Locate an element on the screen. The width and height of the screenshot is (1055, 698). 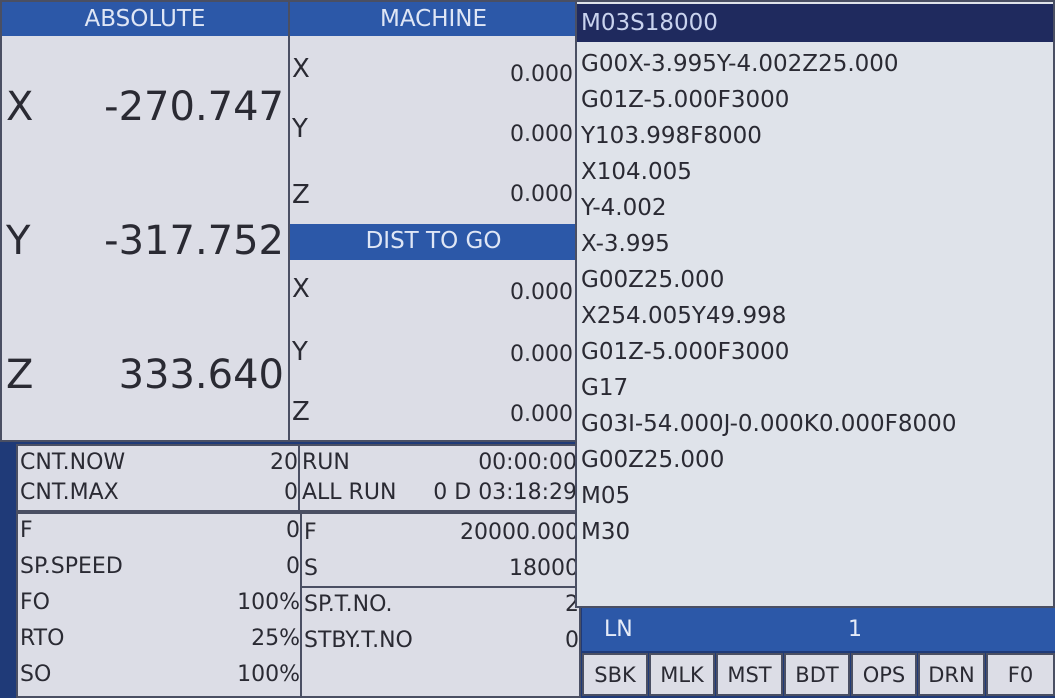
sp-tno-label: SP.T.NO. is located at coordinates (348, 604).